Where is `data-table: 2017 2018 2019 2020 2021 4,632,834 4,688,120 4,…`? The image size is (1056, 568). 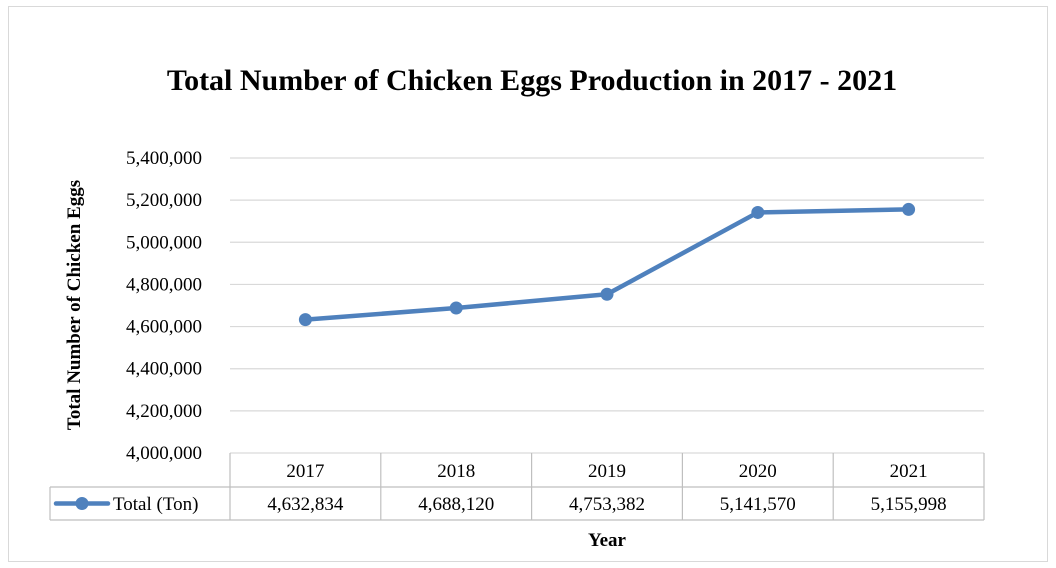
data-table: 2017 2018 2019 2020 2021 4,632,834 4,688,120 4,… is located at coordinates (517, 487).